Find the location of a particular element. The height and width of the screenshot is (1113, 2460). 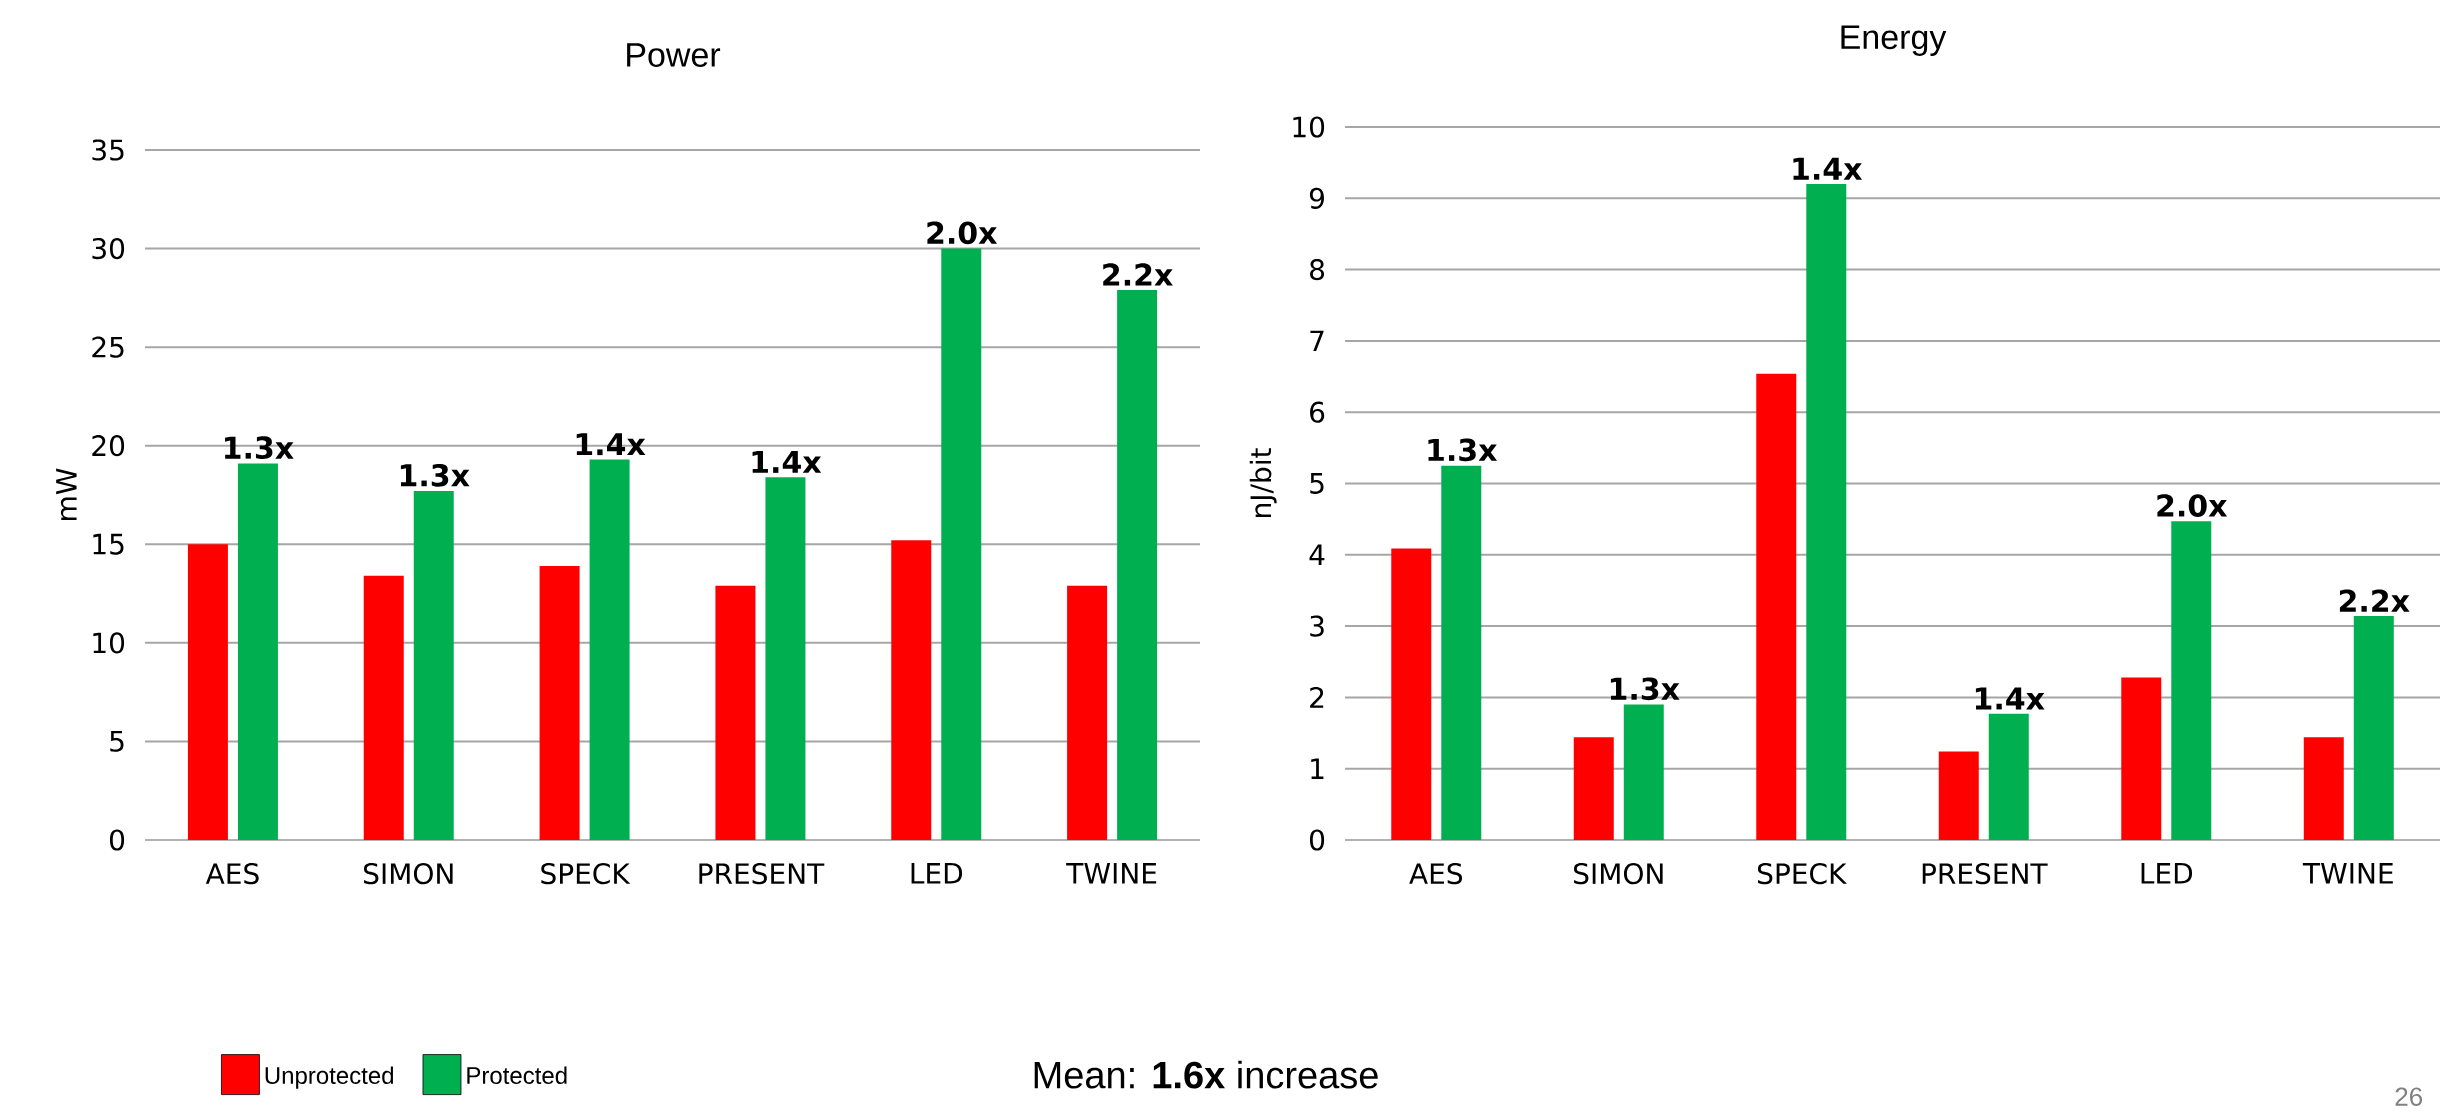

y-tick-label: 4 is located at coordinates (1317, 554).